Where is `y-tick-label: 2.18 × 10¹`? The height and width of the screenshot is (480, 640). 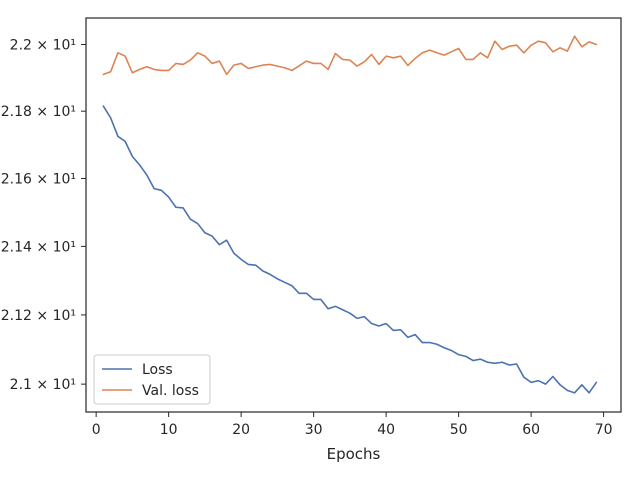
y-tick-label: 2.18 × 10¹ is located at coordinates (38, 112).